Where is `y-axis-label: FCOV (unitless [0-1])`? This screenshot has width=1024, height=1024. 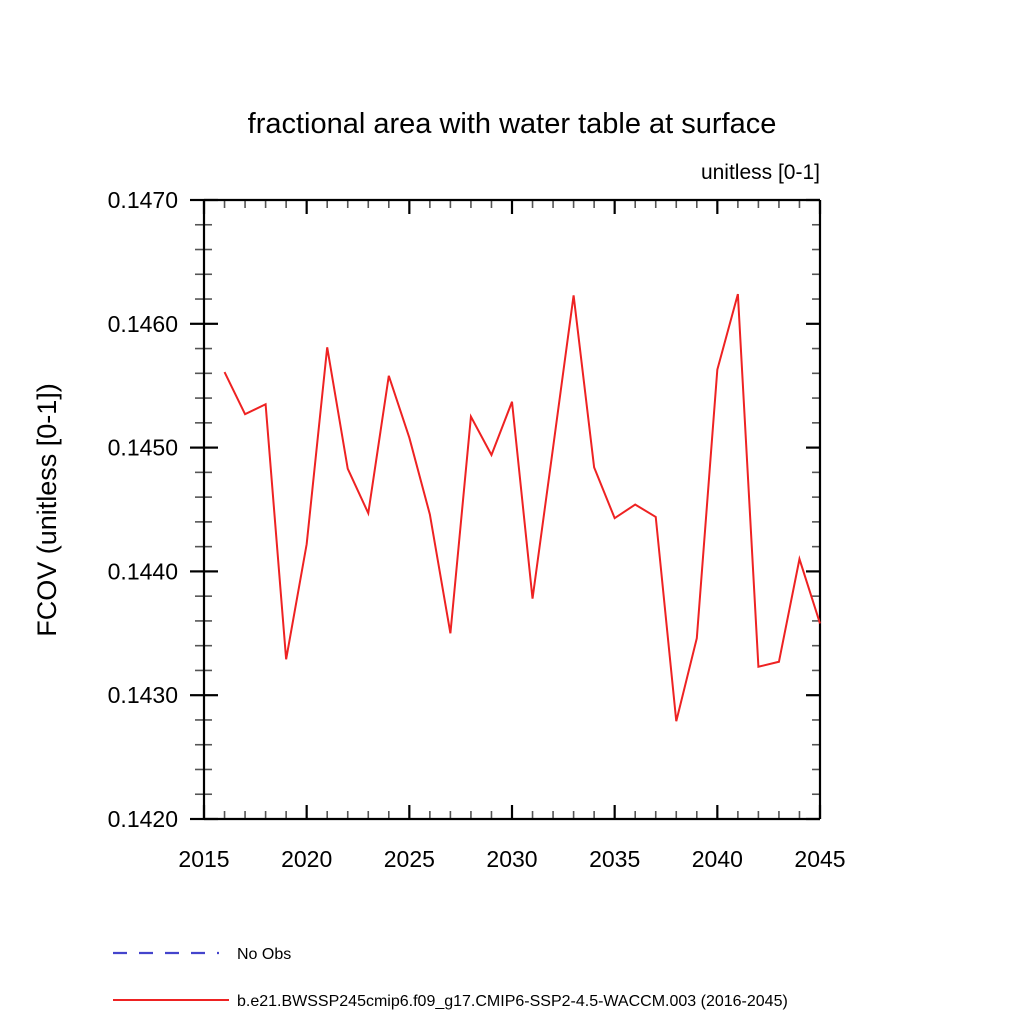
y-axis-label: FCOV (unitless [0-1]) is located at coordinates (47, 510).